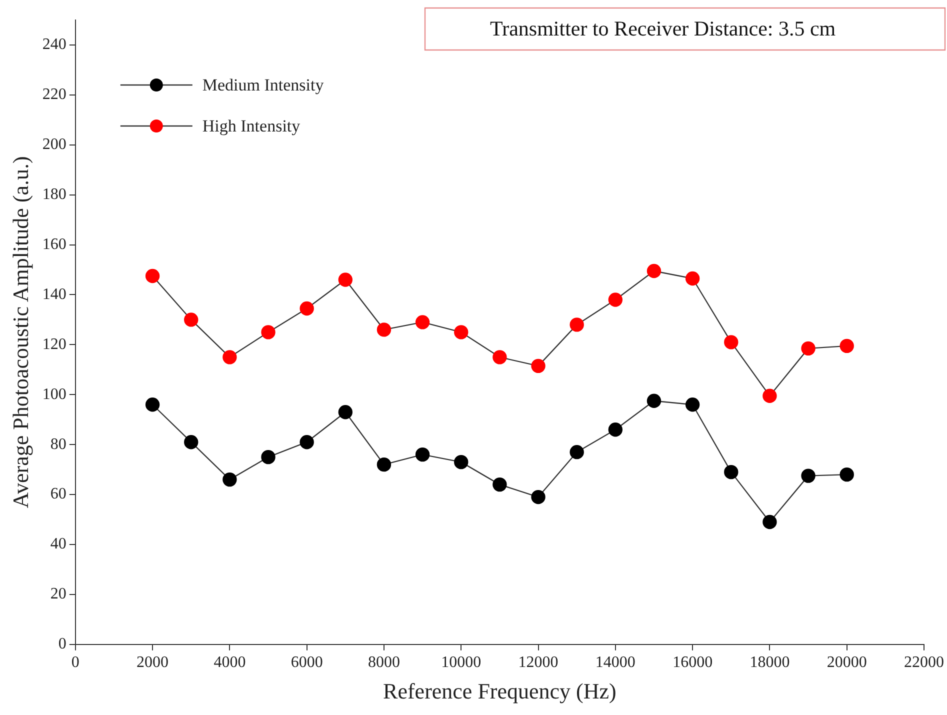 Image resolution: width=947 pixels, height=715 pixels. What do you see at coordinates (62, 644) in the screenshot?
I see `y-tick-label: 0` at bounding box center [62, 644].